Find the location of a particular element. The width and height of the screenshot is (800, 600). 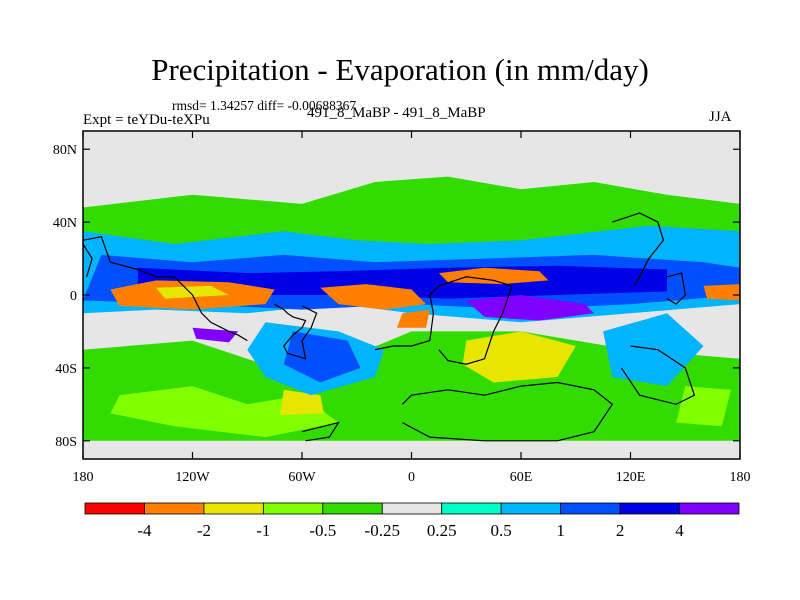

chart-title: Precipitation - Evaporation (in mm/day) is located at coordinates (400, 69).